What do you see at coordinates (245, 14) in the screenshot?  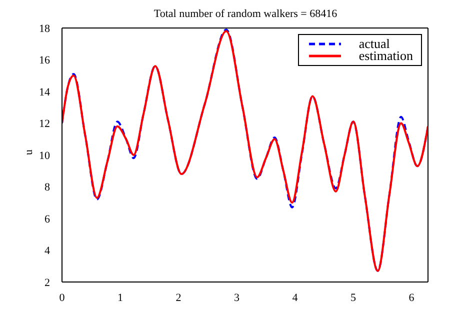 I see `chart-title: Total number of random walkers = 68416` at bounding box center [245, 14].